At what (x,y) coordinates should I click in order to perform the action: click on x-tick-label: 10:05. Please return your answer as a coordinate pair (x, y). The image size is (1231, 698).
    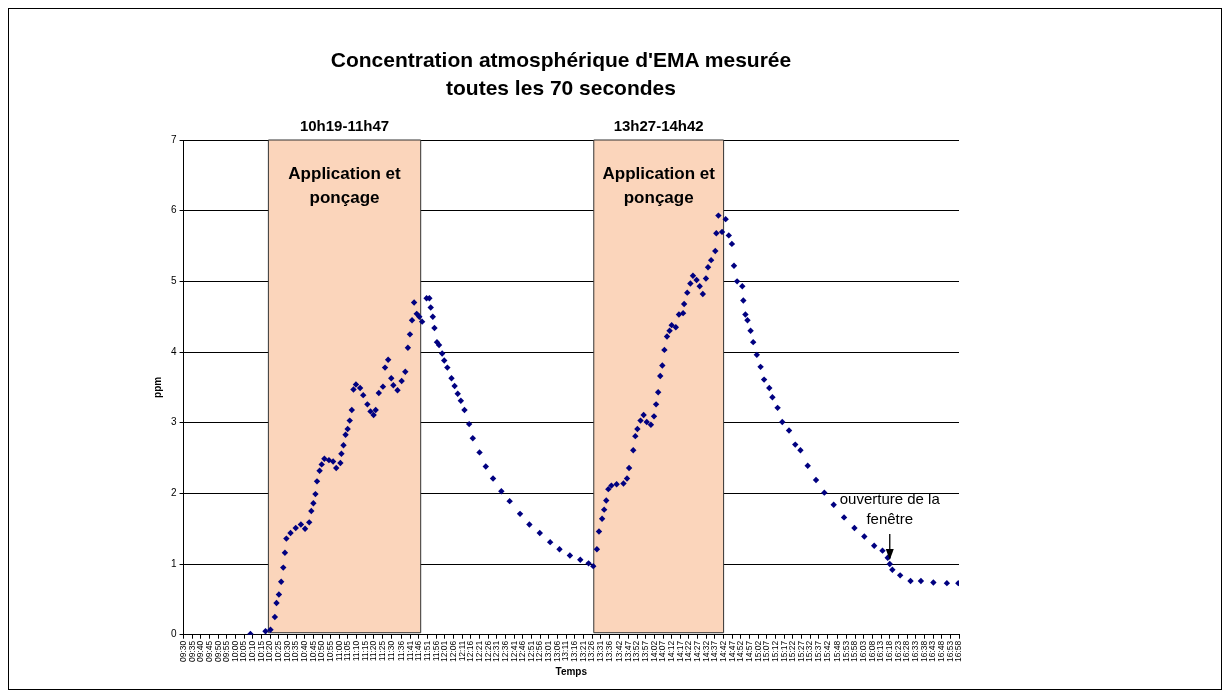
    Looking at the image, I should click on (243, 651).